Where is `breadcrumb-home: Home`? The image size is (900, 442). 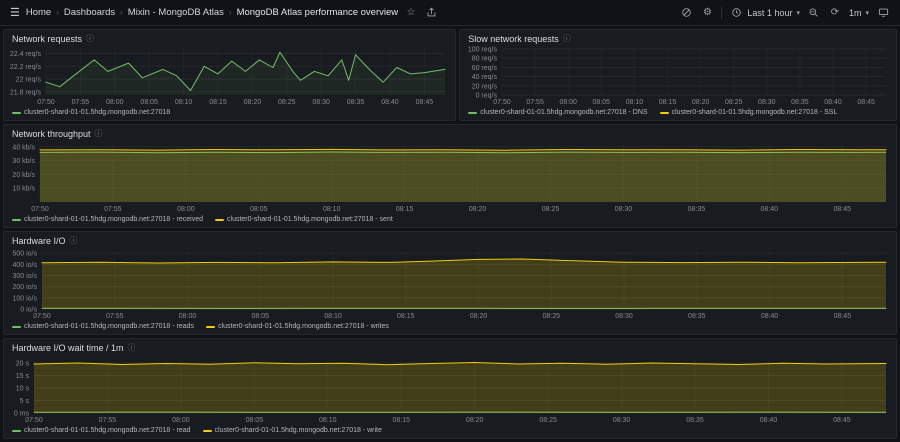
breadcrumb-home: Home is located at coordinates (38, 12).